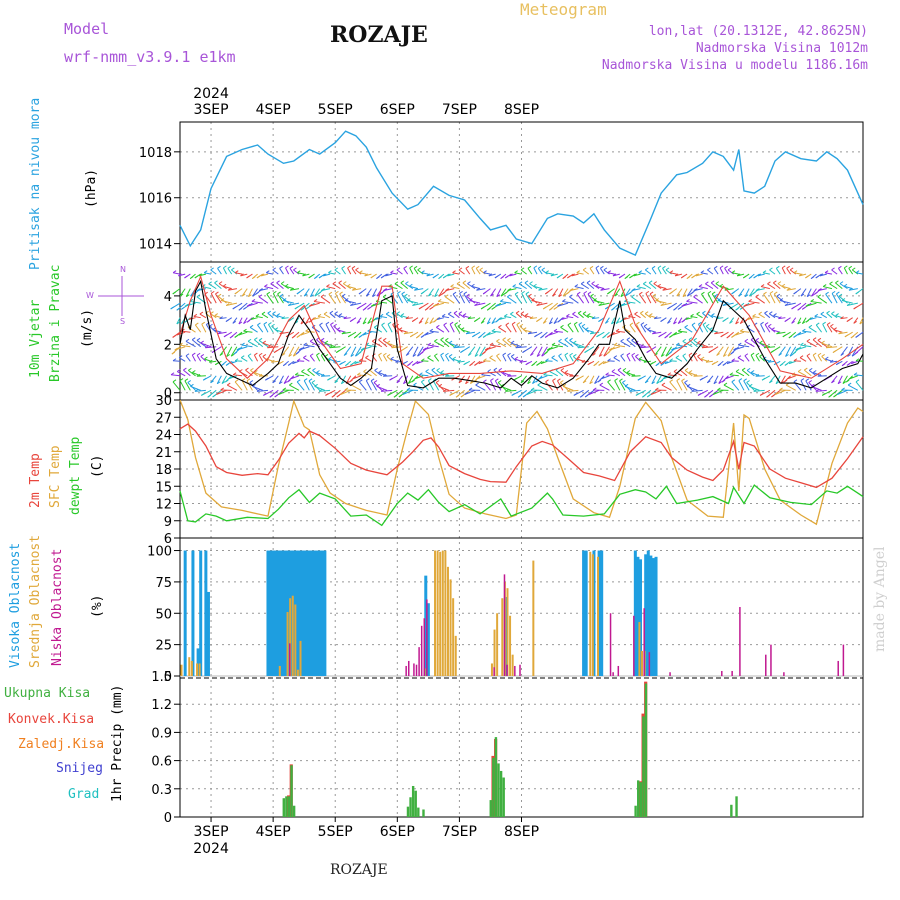 The image size is (900, 900). Describe the element at coordinates (641, 799) in the screenshot. I see `precip-total-bar` at that location.